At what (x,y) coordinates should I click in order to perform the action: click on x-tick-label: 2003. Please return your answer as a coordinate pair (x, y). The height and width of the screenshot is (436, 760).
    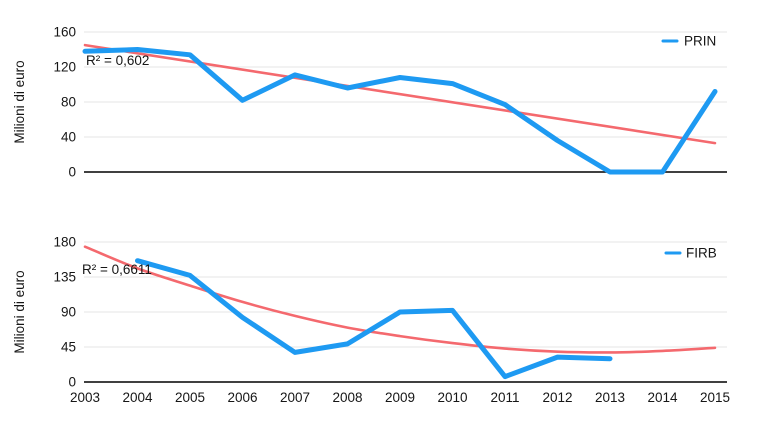
    Looking at the image, I should click on (85, 397).